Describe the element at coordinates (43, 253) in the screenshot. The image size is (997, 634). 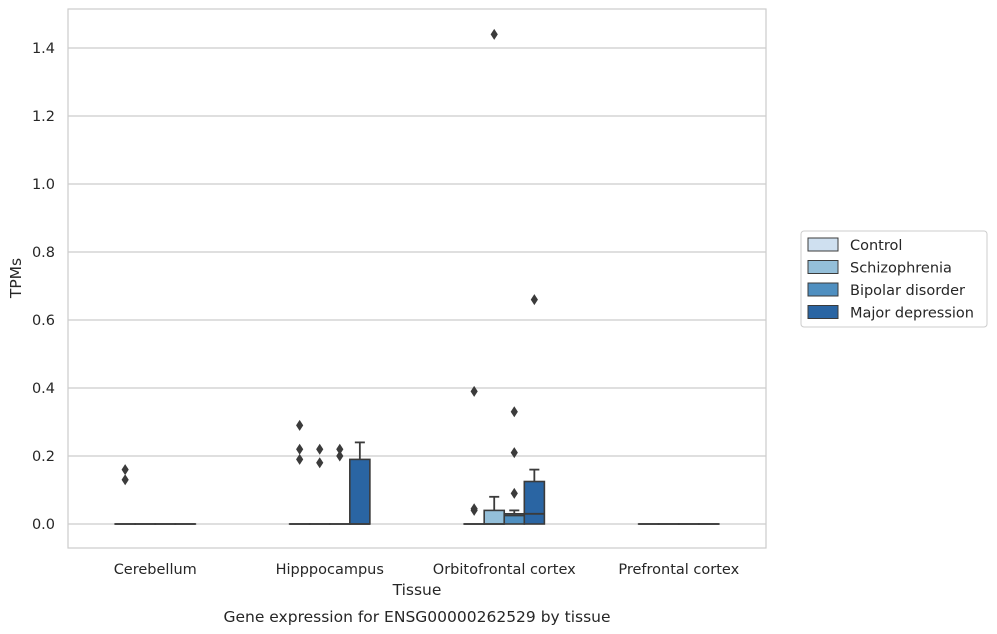
I see `y-tick-label: 0.8` at that location.